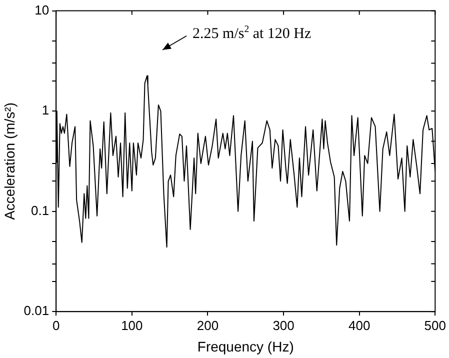 This screenshot has height=358, width=449. Describe the element at coordinates (245, 346) in the screenshot. I see `x-axis-title: Frequency (Hz)` at that location.